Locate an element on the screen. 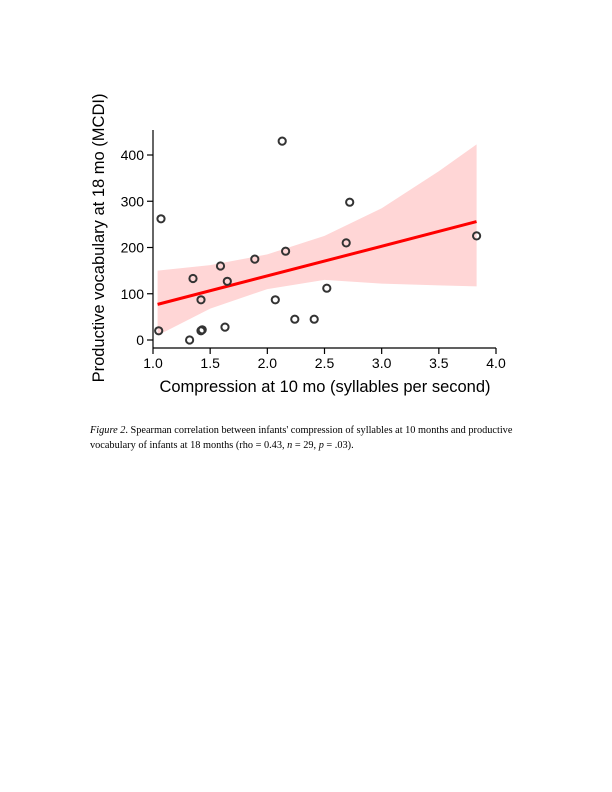 The width and height of the screenshot is (612, 792). caption-p-label: p is located at coordinates (321, 445).